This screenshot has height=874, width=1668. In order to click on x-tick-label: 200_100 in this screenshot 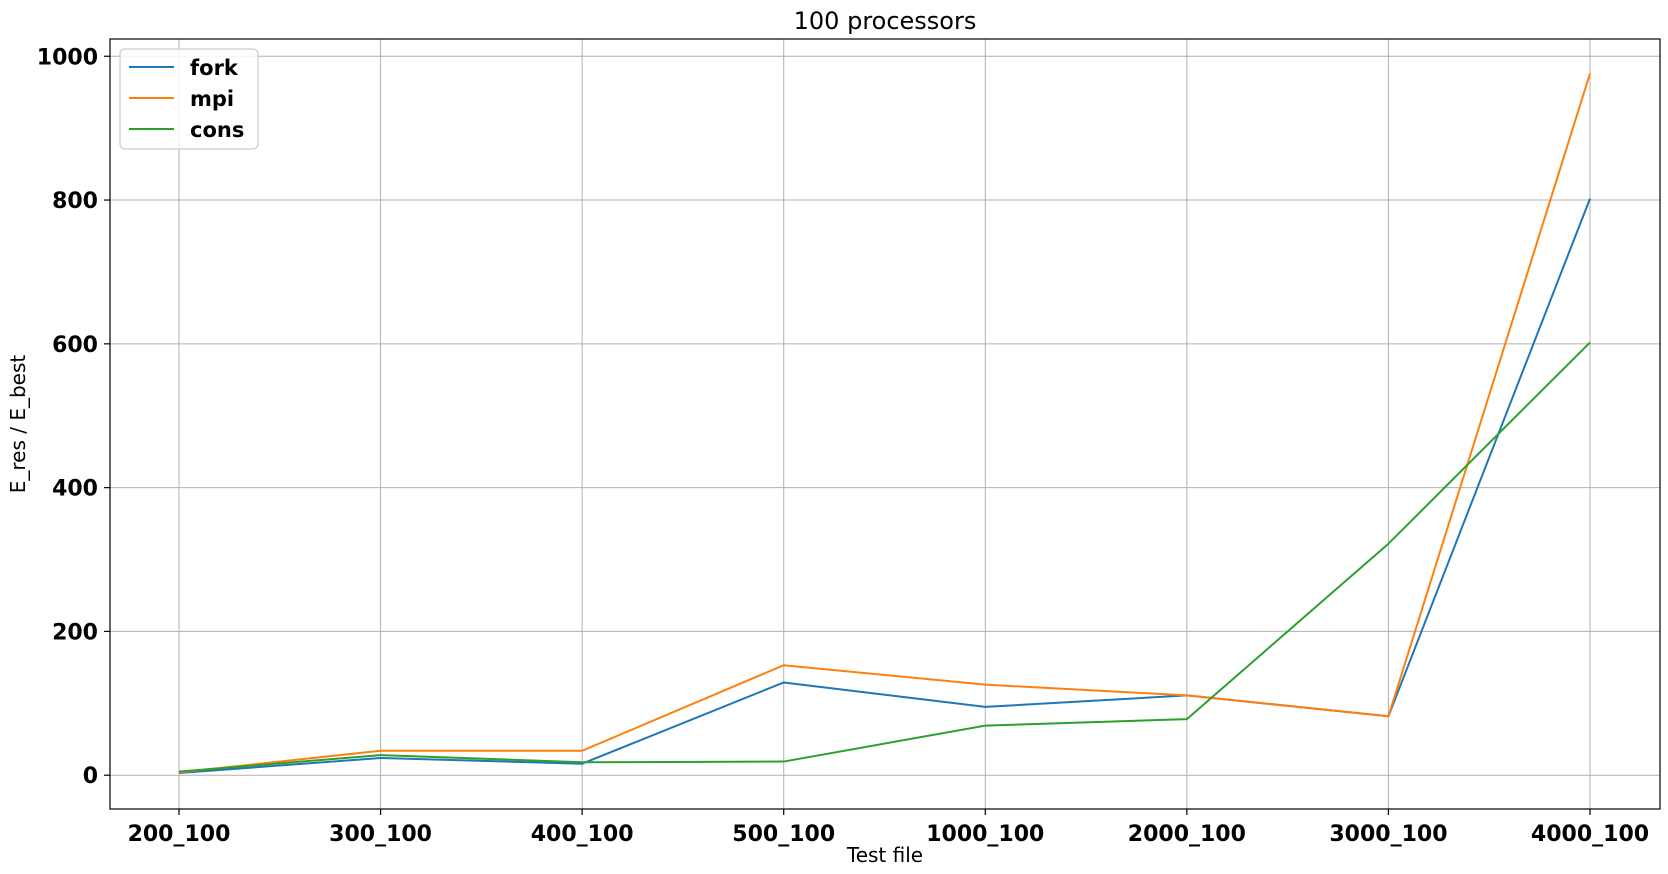, I will do `click(179, 834)`.